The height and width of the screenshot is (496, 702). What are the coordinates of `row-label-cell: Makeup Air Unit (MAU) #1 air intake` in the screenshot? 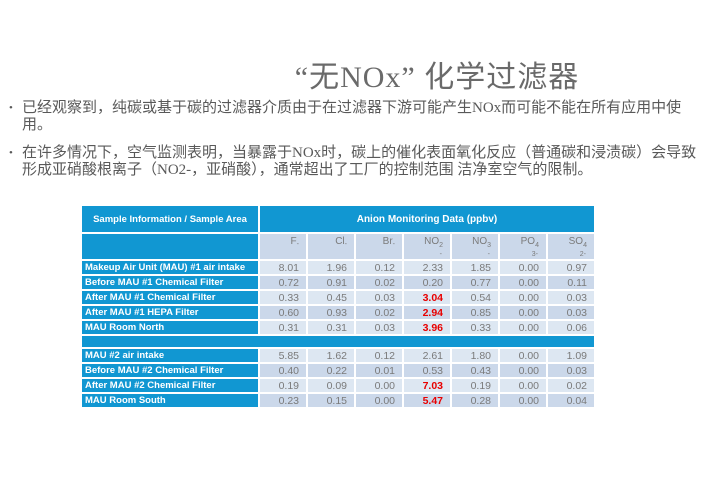 It's located at (170, 267).